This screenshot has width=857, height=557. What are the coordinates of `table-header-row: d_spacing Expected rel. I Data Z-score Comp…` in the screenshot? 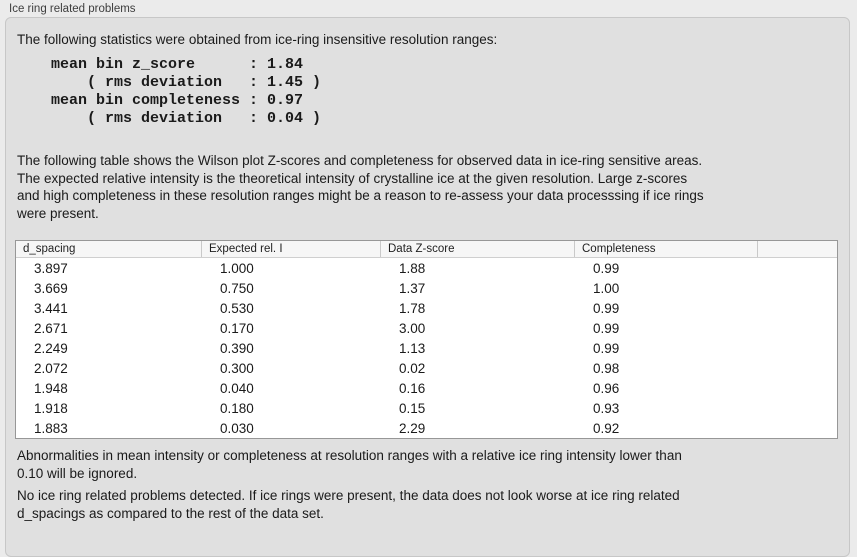 It's located at (426, 249).